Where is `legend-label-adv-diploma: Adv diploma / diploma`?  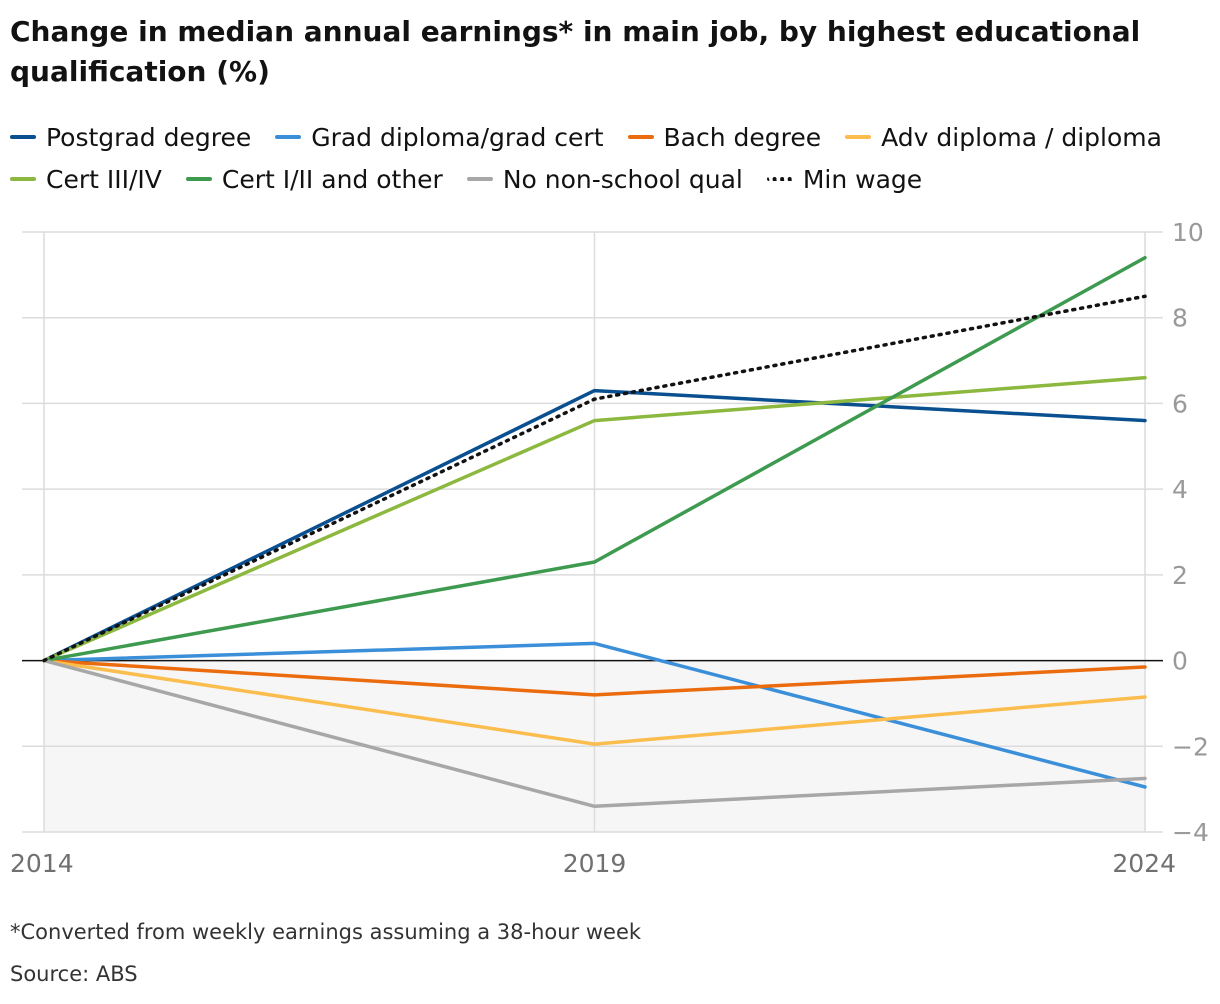 legend-label-adv-diploma: Adv diploma / diploma is located at coordinates (1021, 137).